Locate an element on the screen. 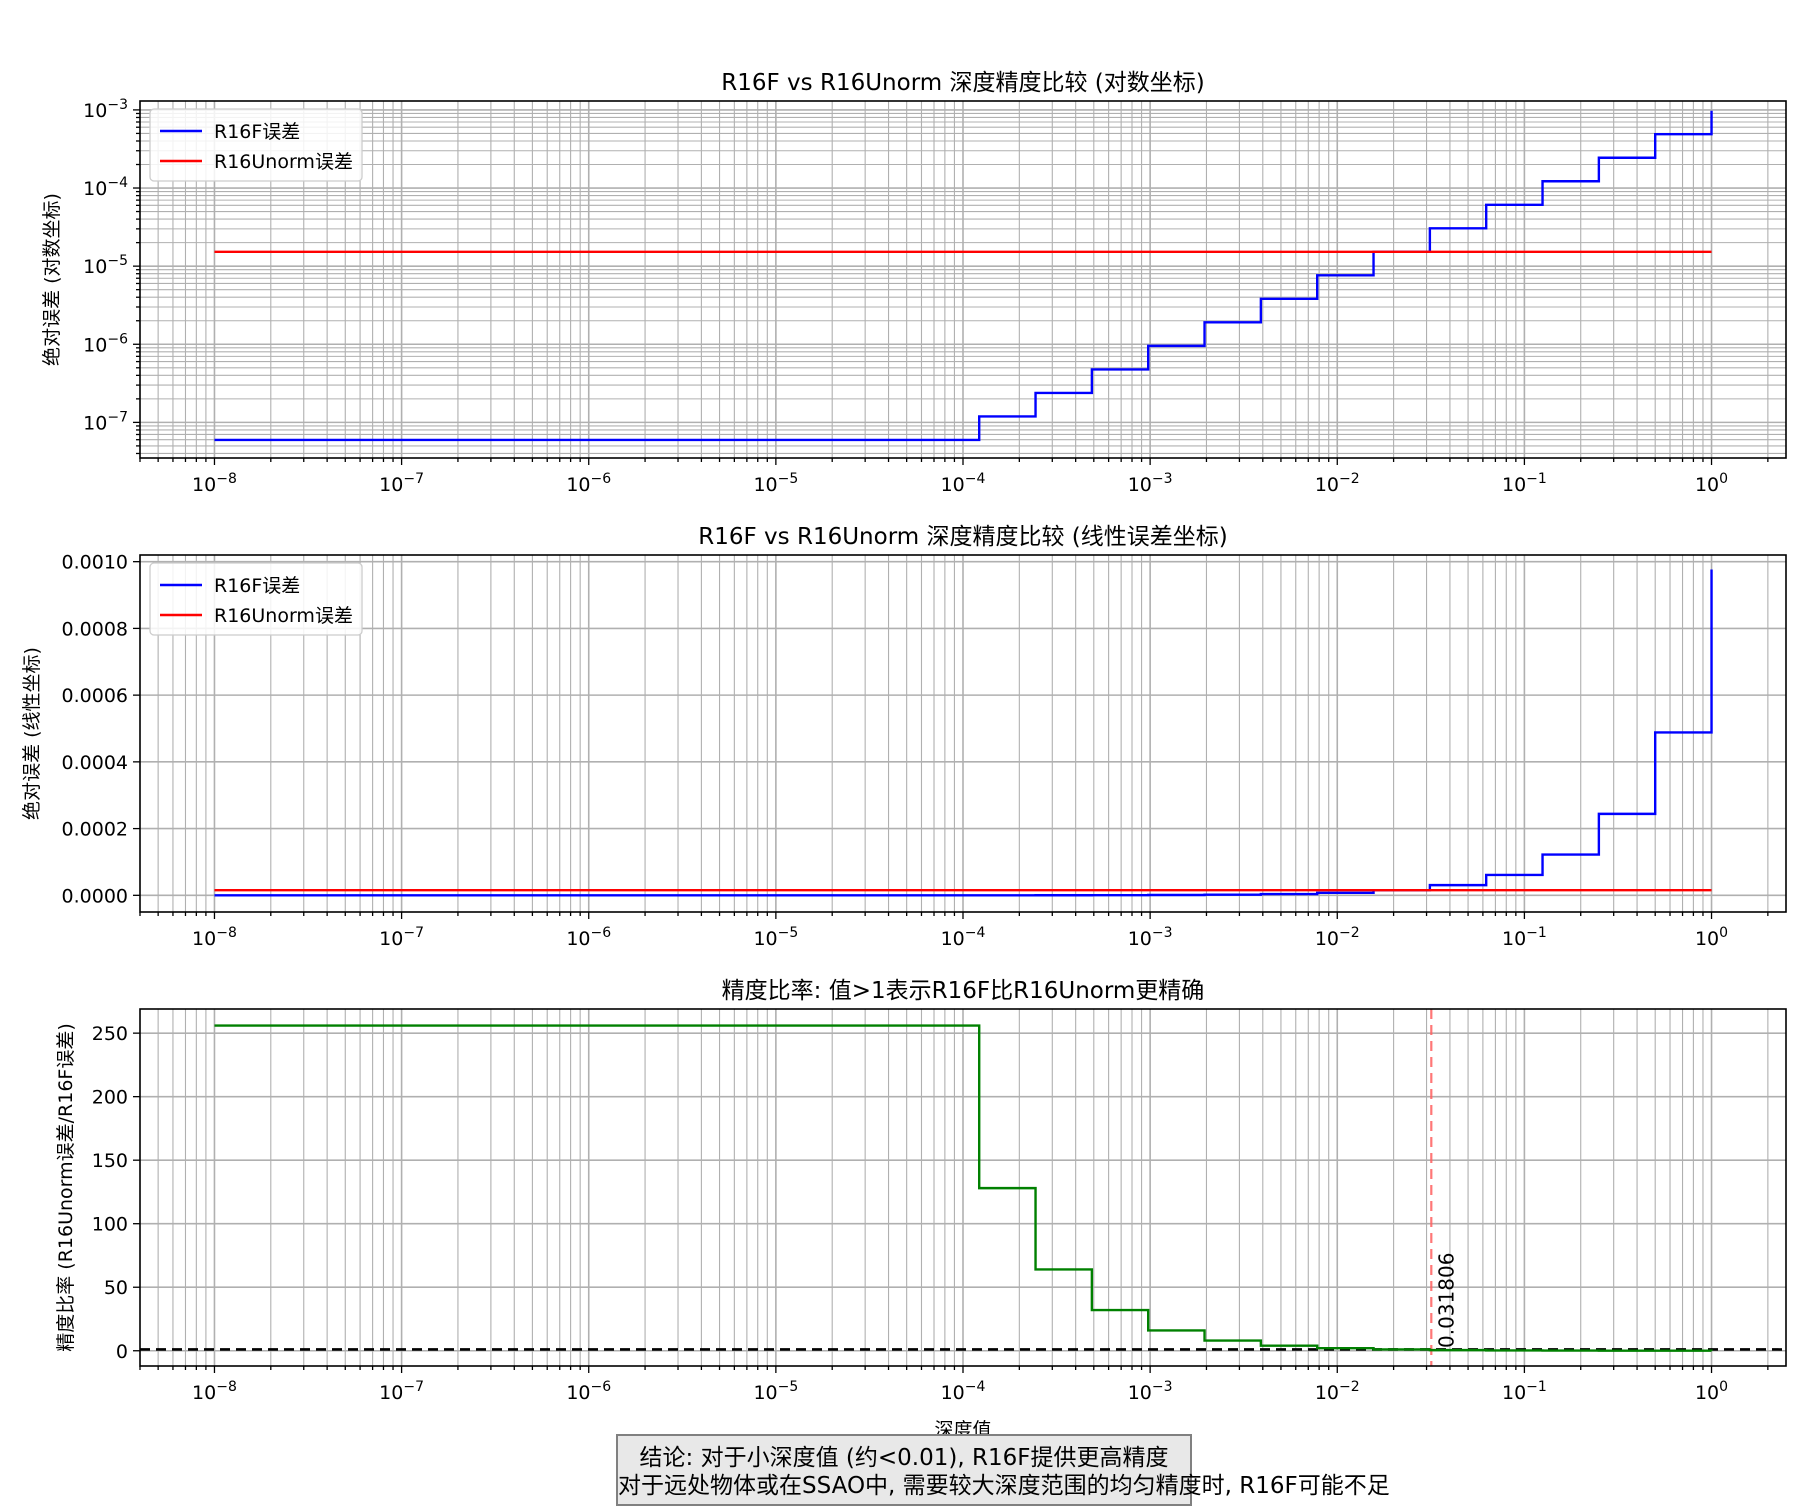 The image size is (1800, 1506). y-tick-label: 0.0010 is located at coordinates (95, 563).